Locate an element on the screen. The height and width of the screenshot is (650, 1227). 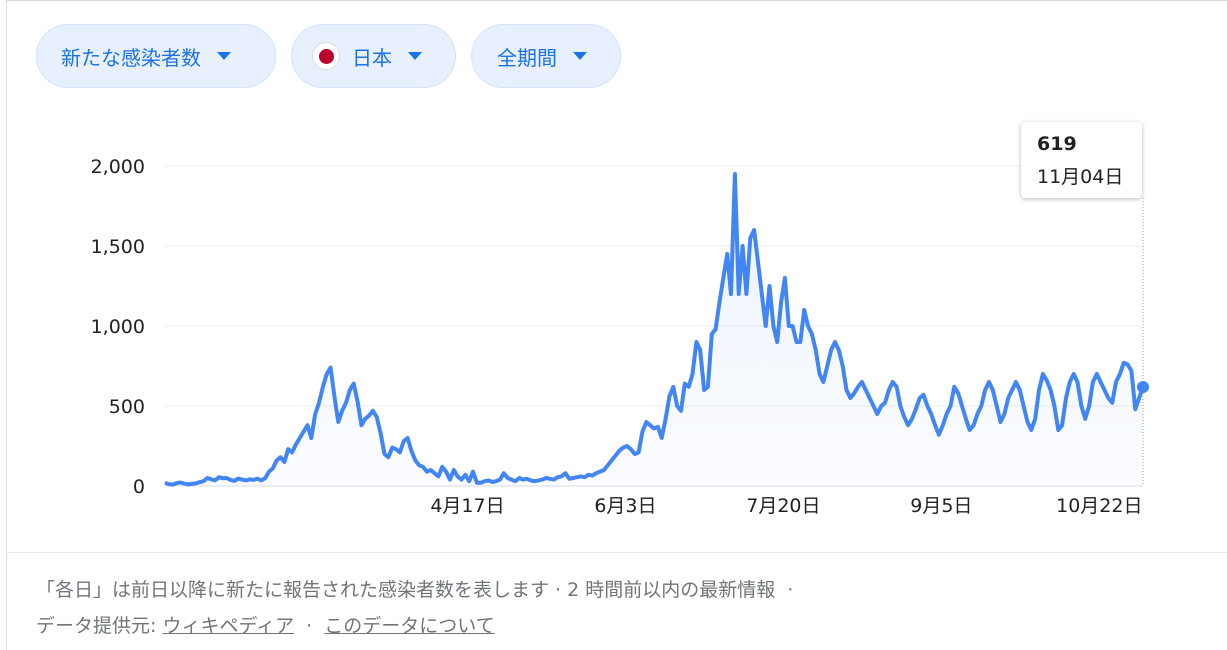
region-label: 日本 is located at coordinates (372, 57).